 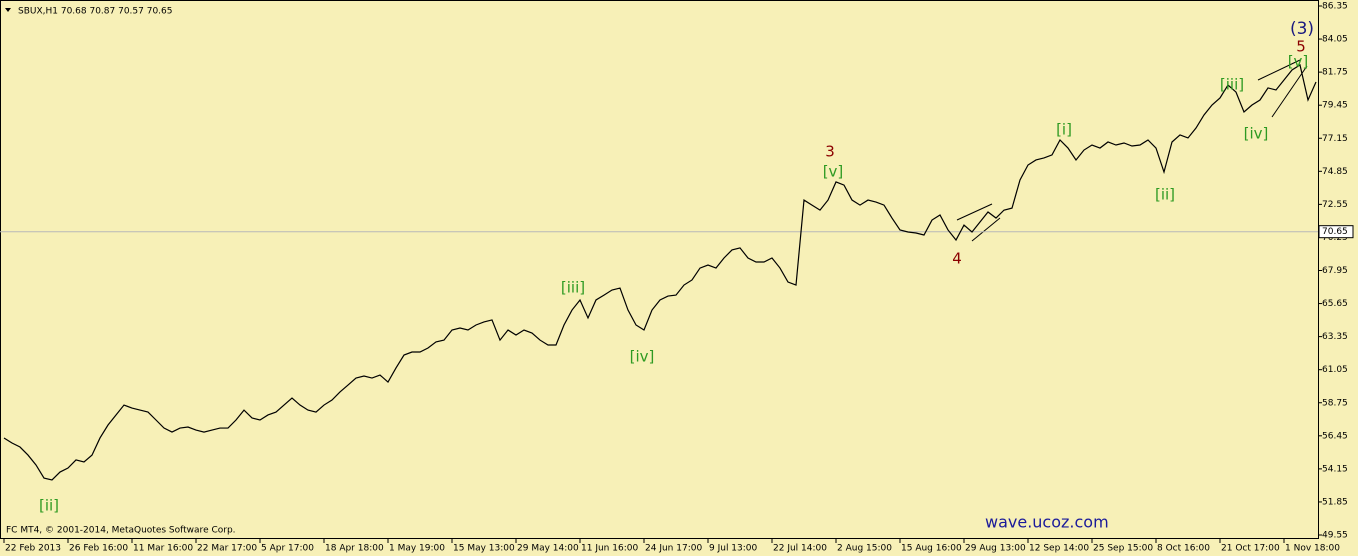 I want to click on wave-label: 3, so click(x=830, y=152).